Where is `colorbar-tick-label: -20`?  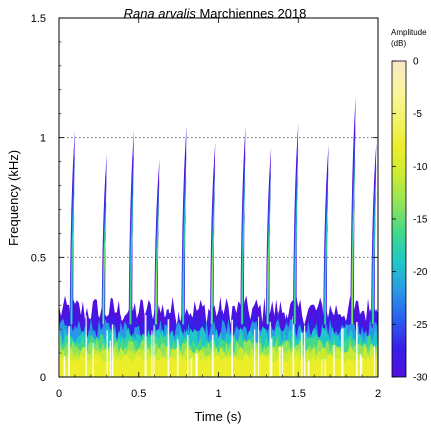 colorbar-tick-label: -20 is located at coordinates (420, 272).